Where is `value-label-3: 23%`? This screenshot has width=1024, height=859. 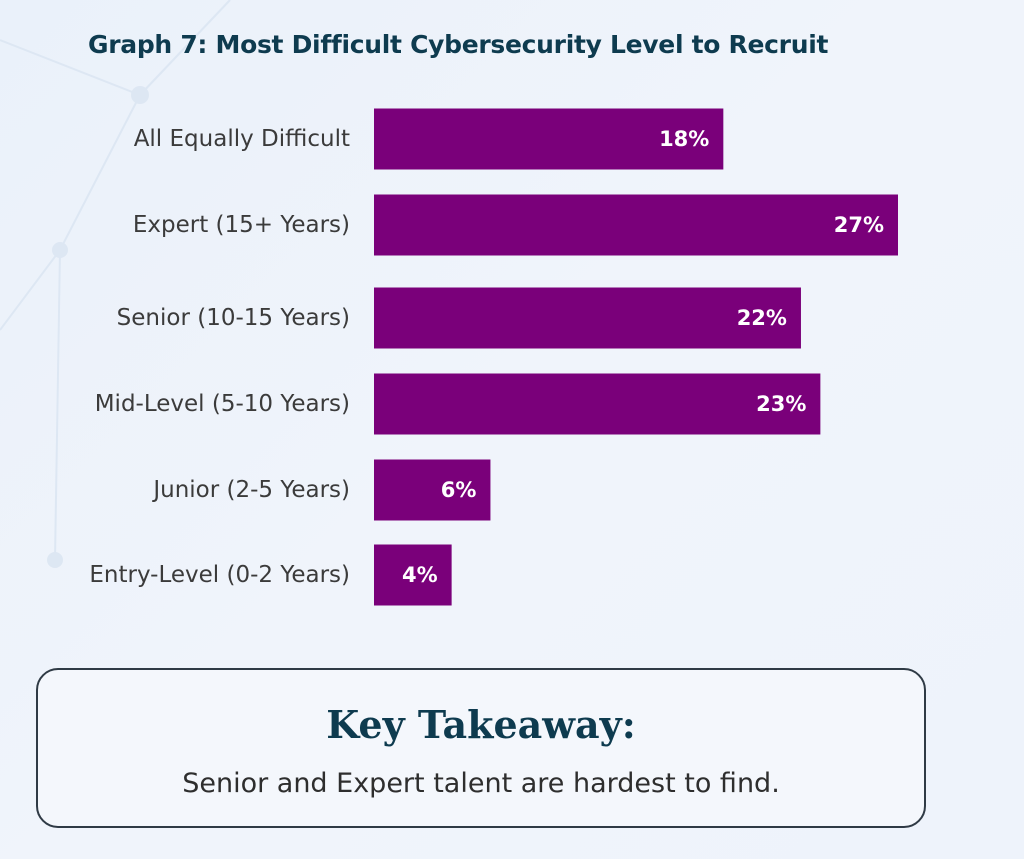 value-label-3: 23% is located at coordinates (781, 404).